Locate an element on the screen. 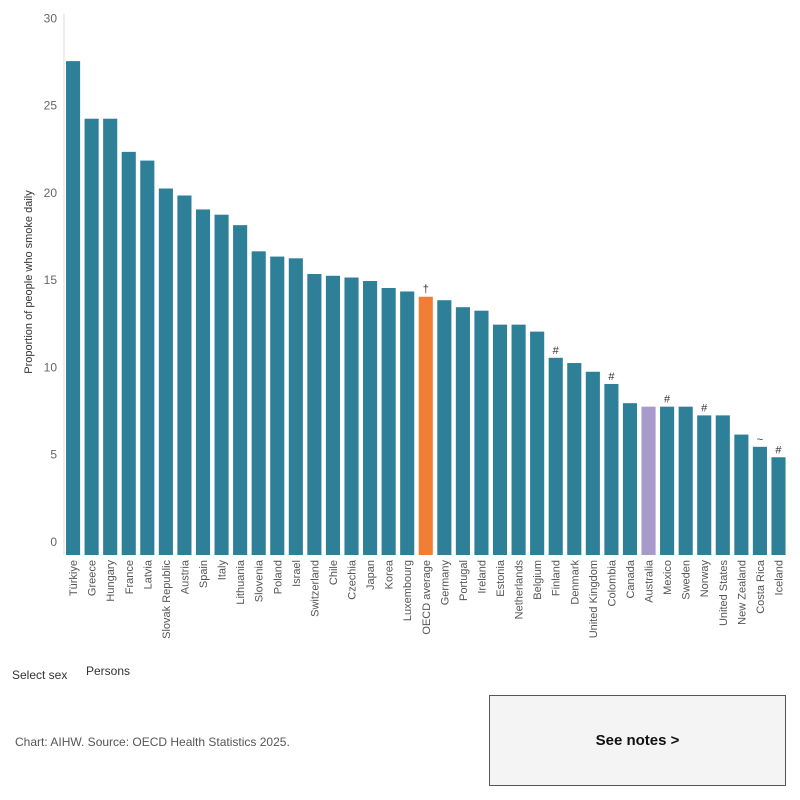 The width and height of the screenshot is (800, 800). bar-colombia is located at coordinates (611, 469).